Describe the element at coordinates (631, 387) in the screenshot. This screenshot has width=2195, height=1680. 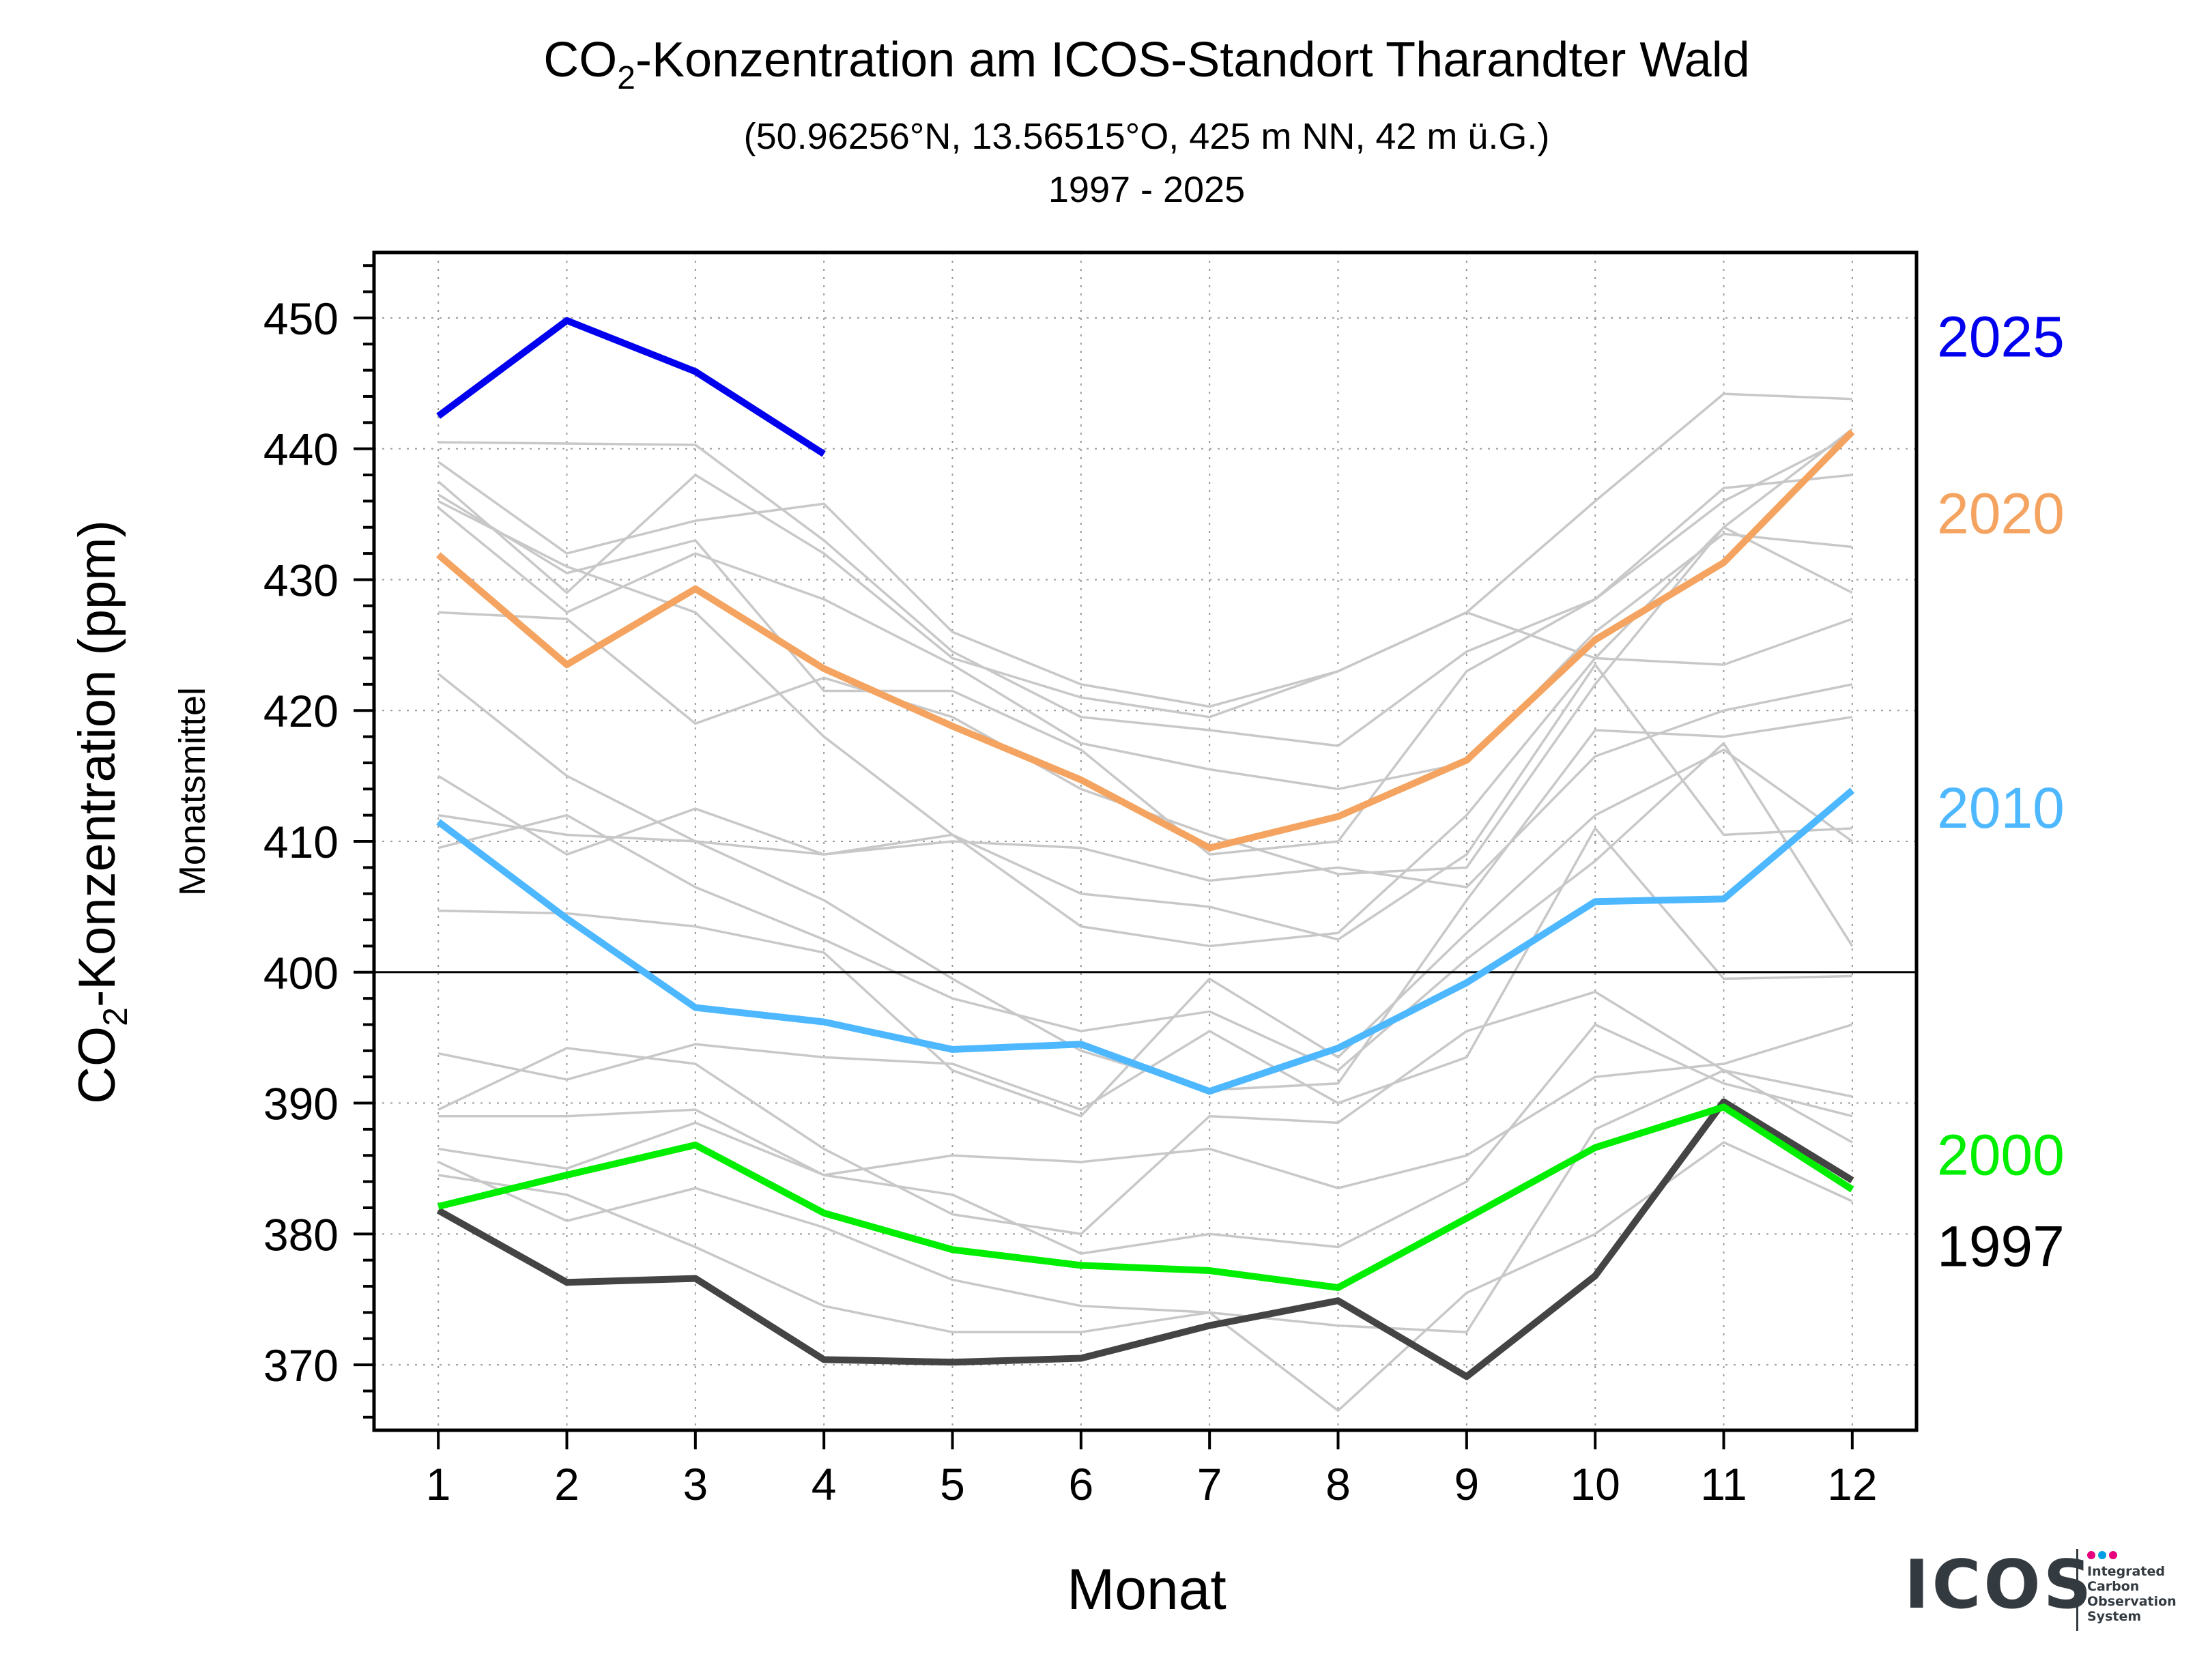
I see `series-line-2025` at that location.